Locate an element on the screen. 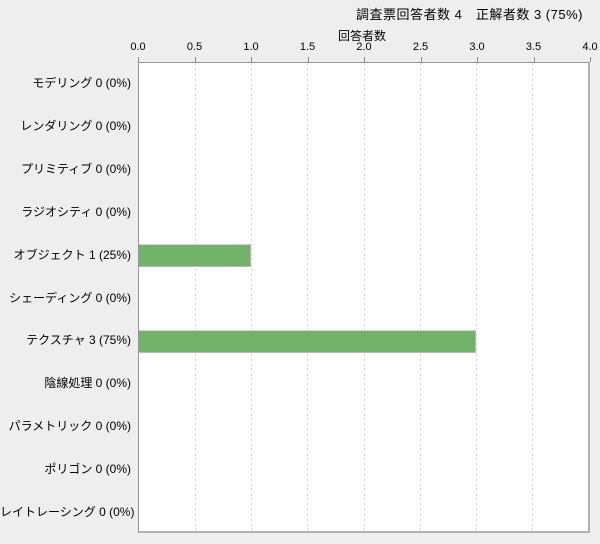 This screenshot has height=544, width=600. x-axis-tick-label: 3.5 is located at coordinates (533, 47).